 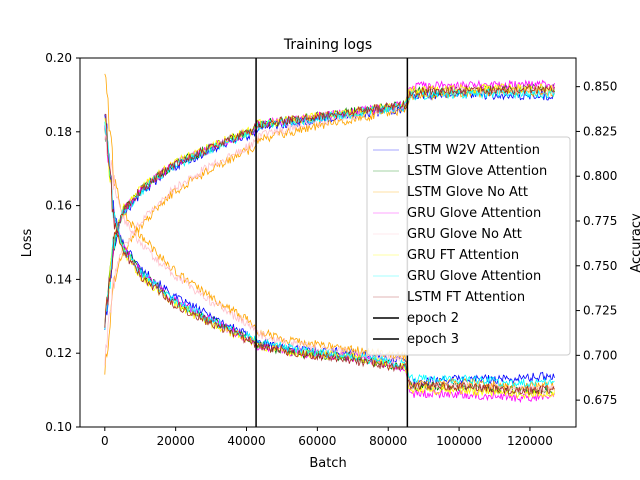 I want to click on y-axis-left: 0.10 0.12 0.14 0.16 0.18 0.20, so click(x=62, y=242).